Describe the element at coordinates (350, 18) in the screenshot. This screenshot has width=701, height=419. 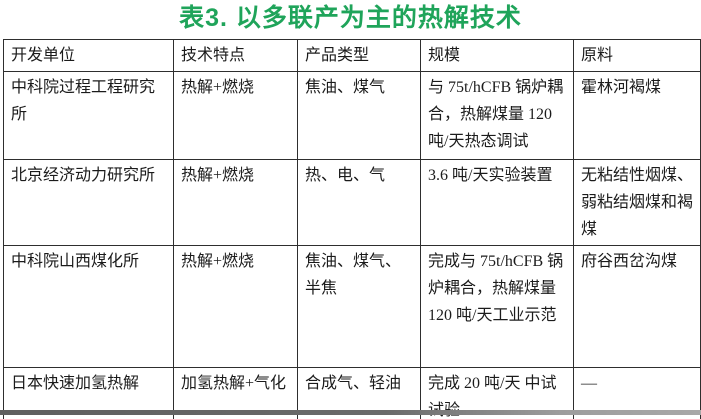
I see `table-title: 表3. 以多联产为主的热解技术` at that location.